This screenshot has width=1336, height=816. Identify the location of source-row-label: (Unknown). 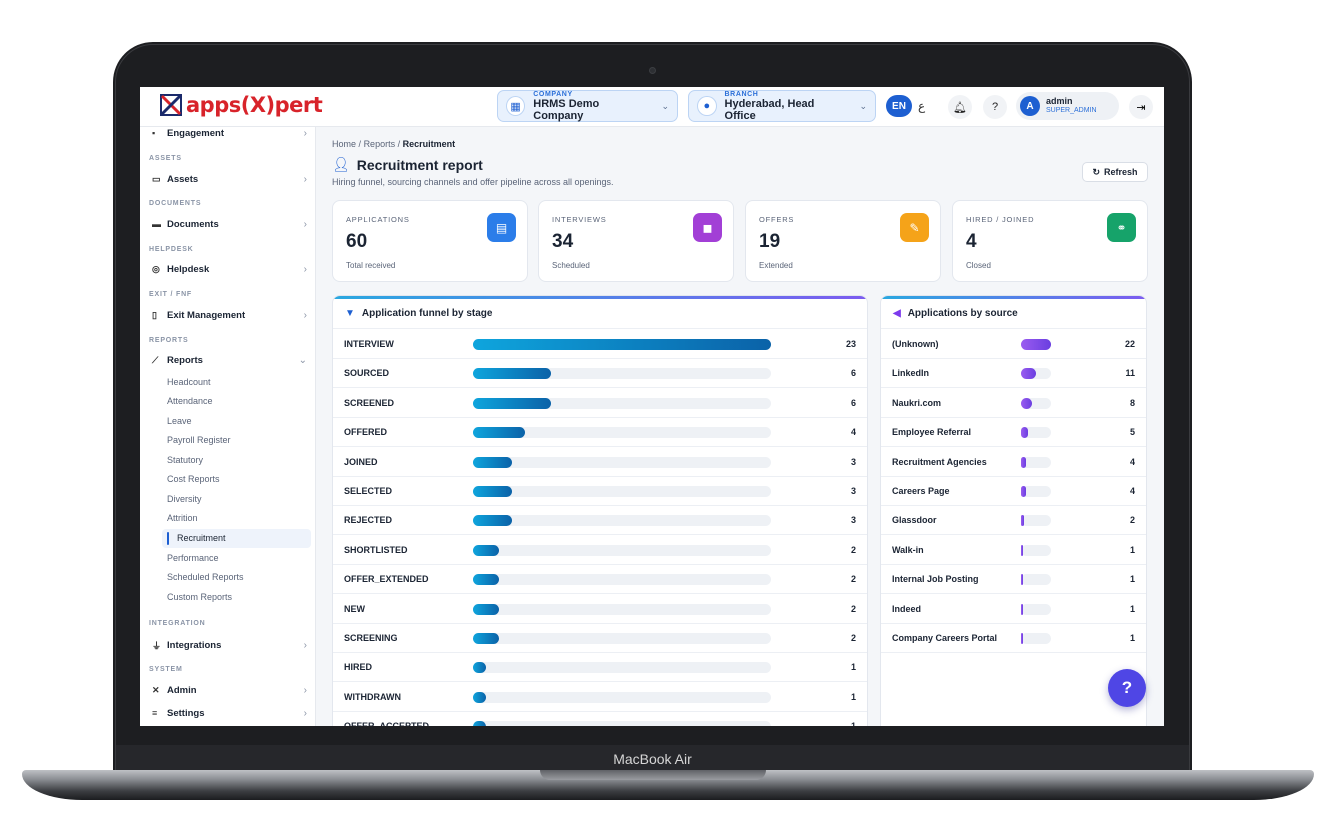
(915, 344).